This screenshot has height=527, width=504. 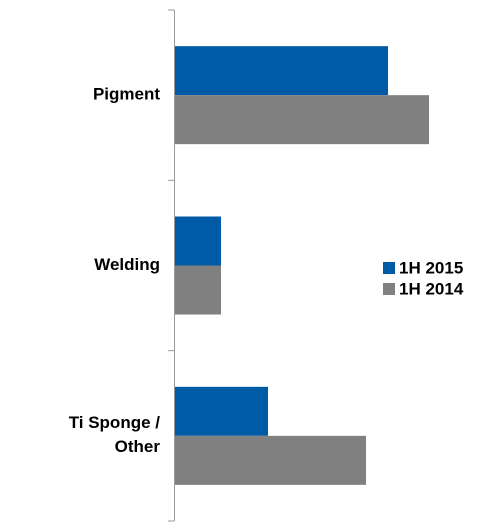 I want to click on category-label: Pigment, so click(x=126, y=94).